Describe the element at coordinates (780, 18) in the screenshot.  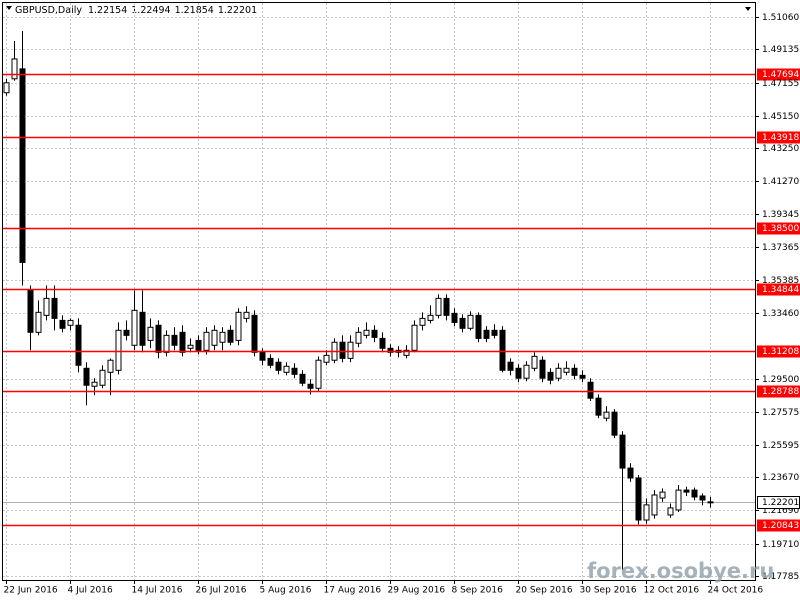
I see `y-tick-label: 1.51060` at that location.